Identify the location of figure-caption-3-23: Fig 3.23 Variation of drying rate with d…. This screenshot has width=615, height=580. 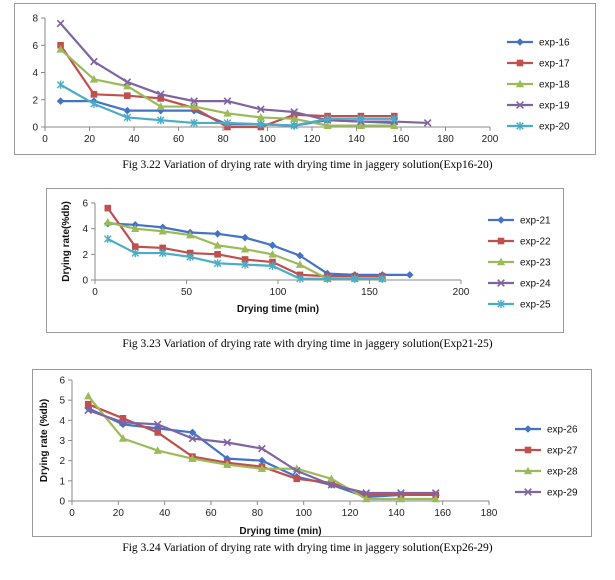
(307, 344).